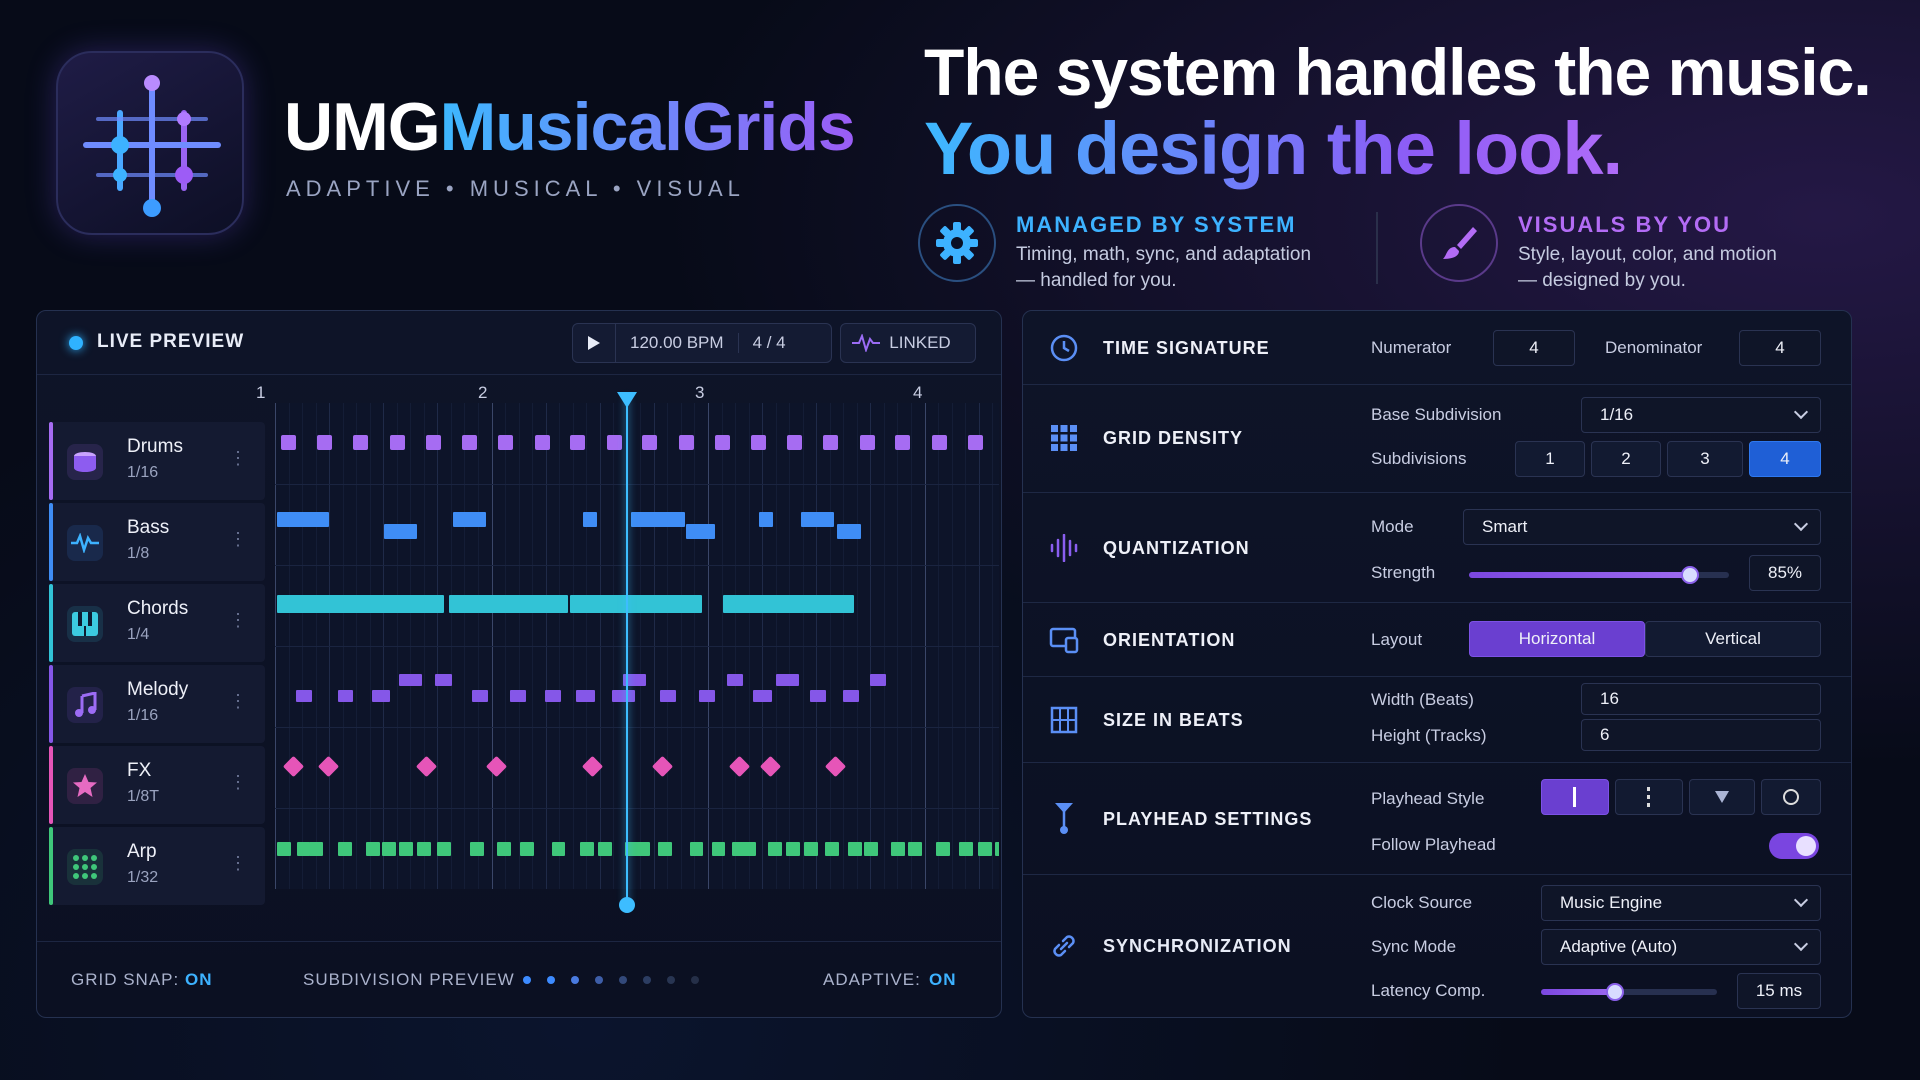  I want to click on subdivision-option-1: 1, so click(1550, 459).